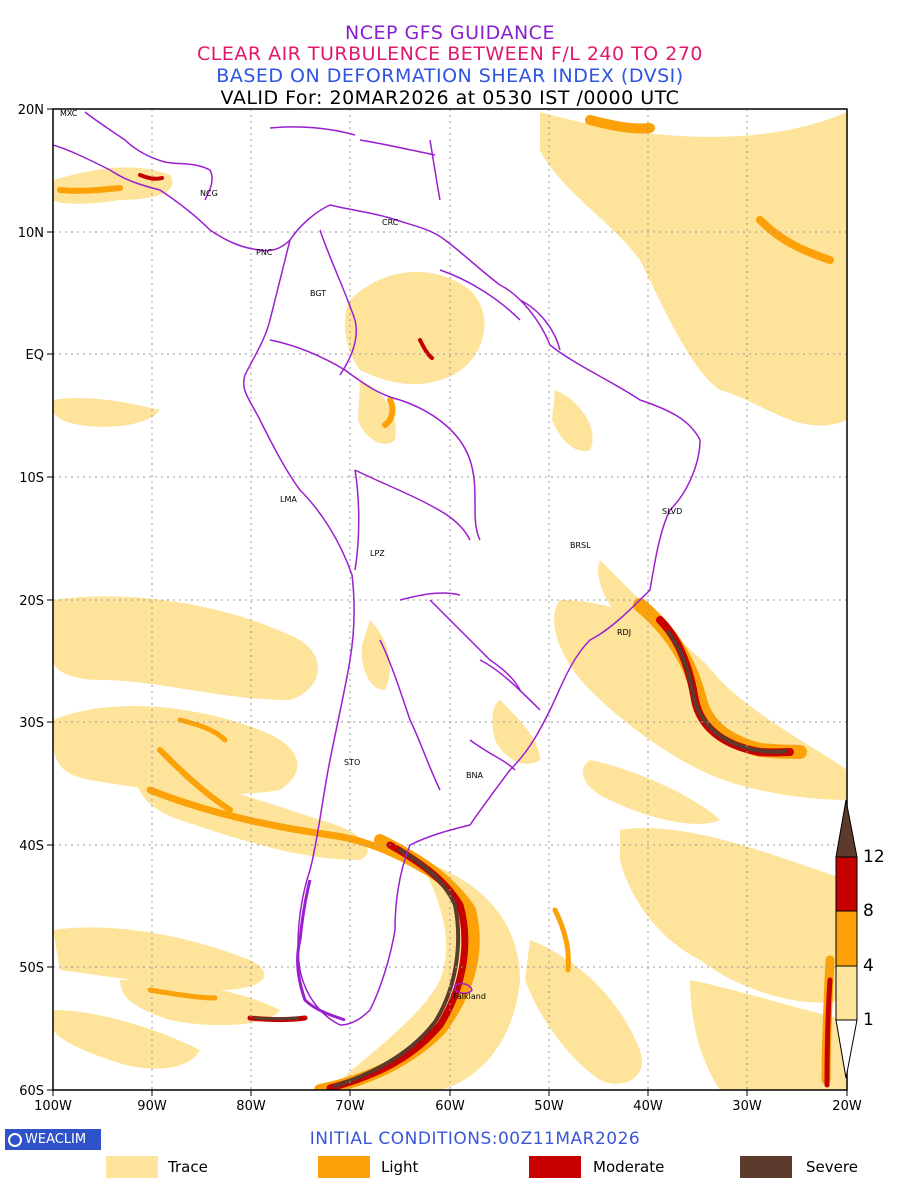  Describe the element at coordinates (868, 966) in the screenshot. I see `colorbar-label-4: 4` at that location.